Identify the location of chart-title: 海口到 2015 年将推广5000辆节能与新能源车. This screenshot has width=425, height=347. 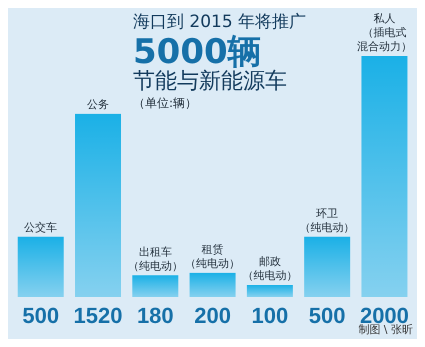
(219, 52).